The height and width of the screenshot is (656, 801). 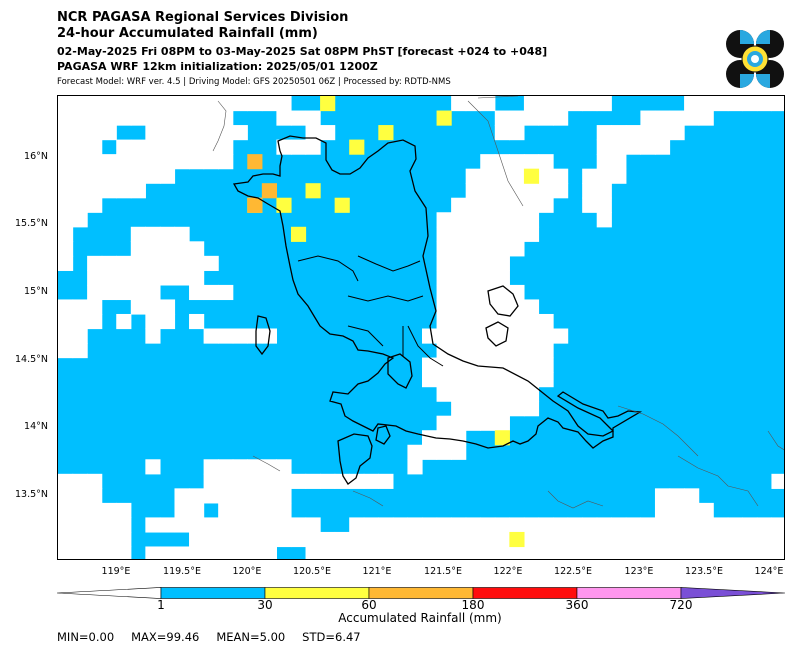 I want to click on lon-tick-label: 120.5°E, so click(x=312, y=571).